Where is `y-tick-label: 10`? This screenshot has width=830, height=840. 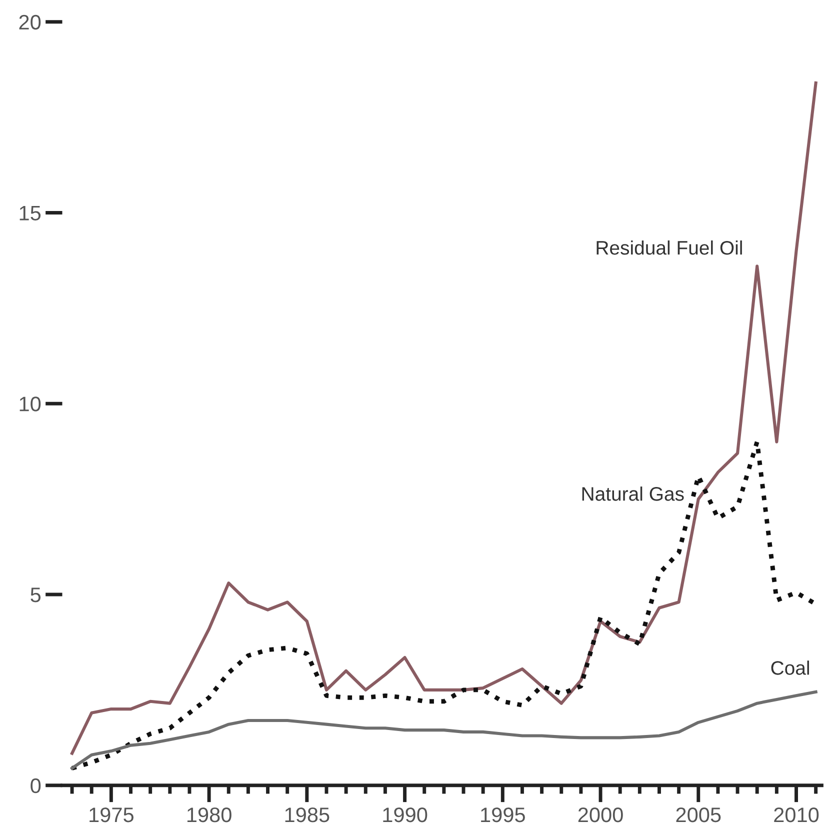
y-tick-label: 10 is located at coordinates (30, 404).